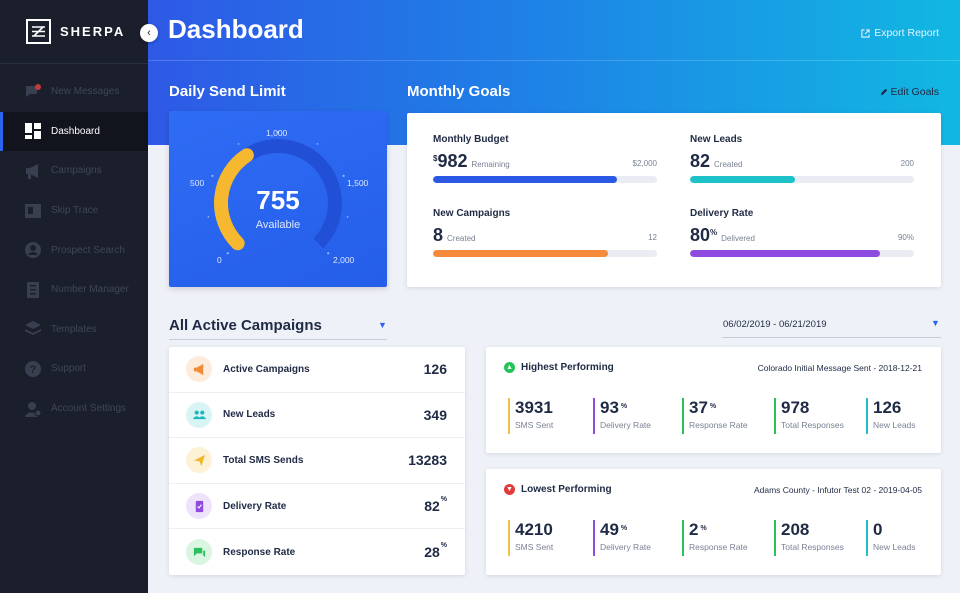 The width and height of the screenshot is (960, 593). I want to click on sidebar-item-support: ? Support, so click(74, 369).